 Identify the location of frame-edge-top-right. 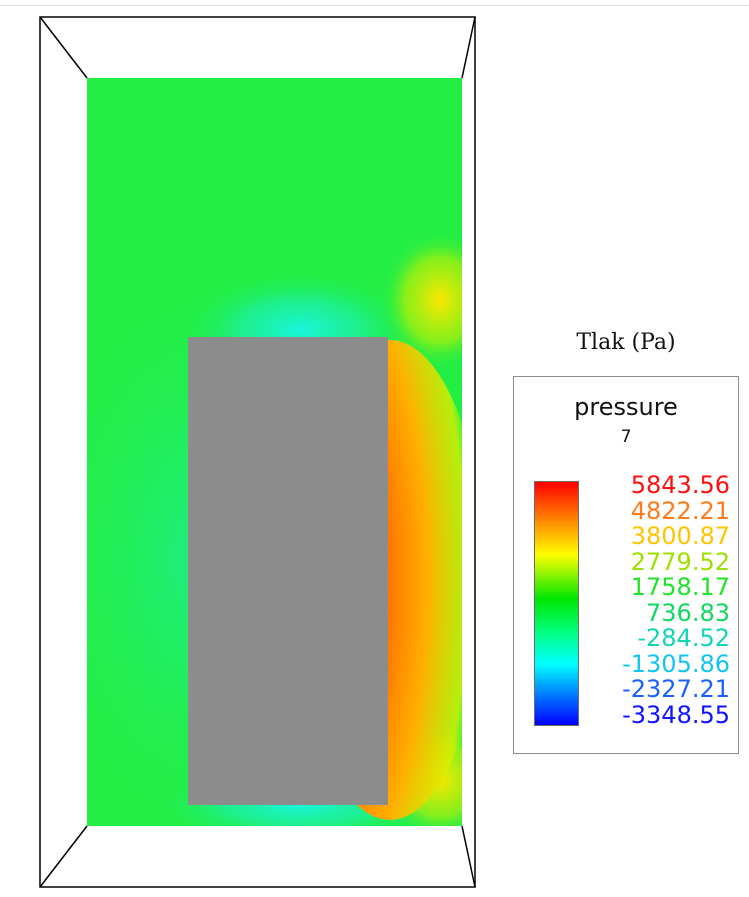
(468, 47).